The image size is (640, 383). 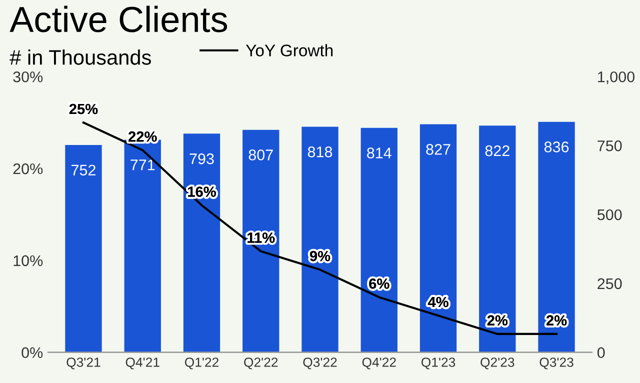 I want to click on x-tick-label: Q2'23, so click(x=497, y=364).